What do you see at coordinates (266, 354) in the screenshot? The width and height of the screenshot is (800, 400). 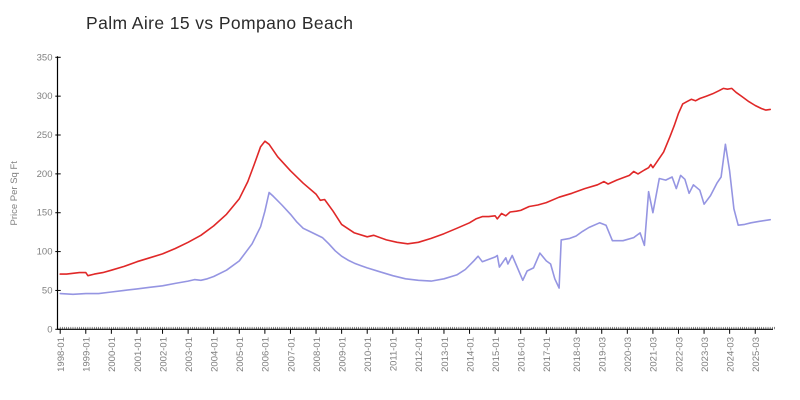 I see `x-tick-label: 2006-01` at bounding box center [266, 354].